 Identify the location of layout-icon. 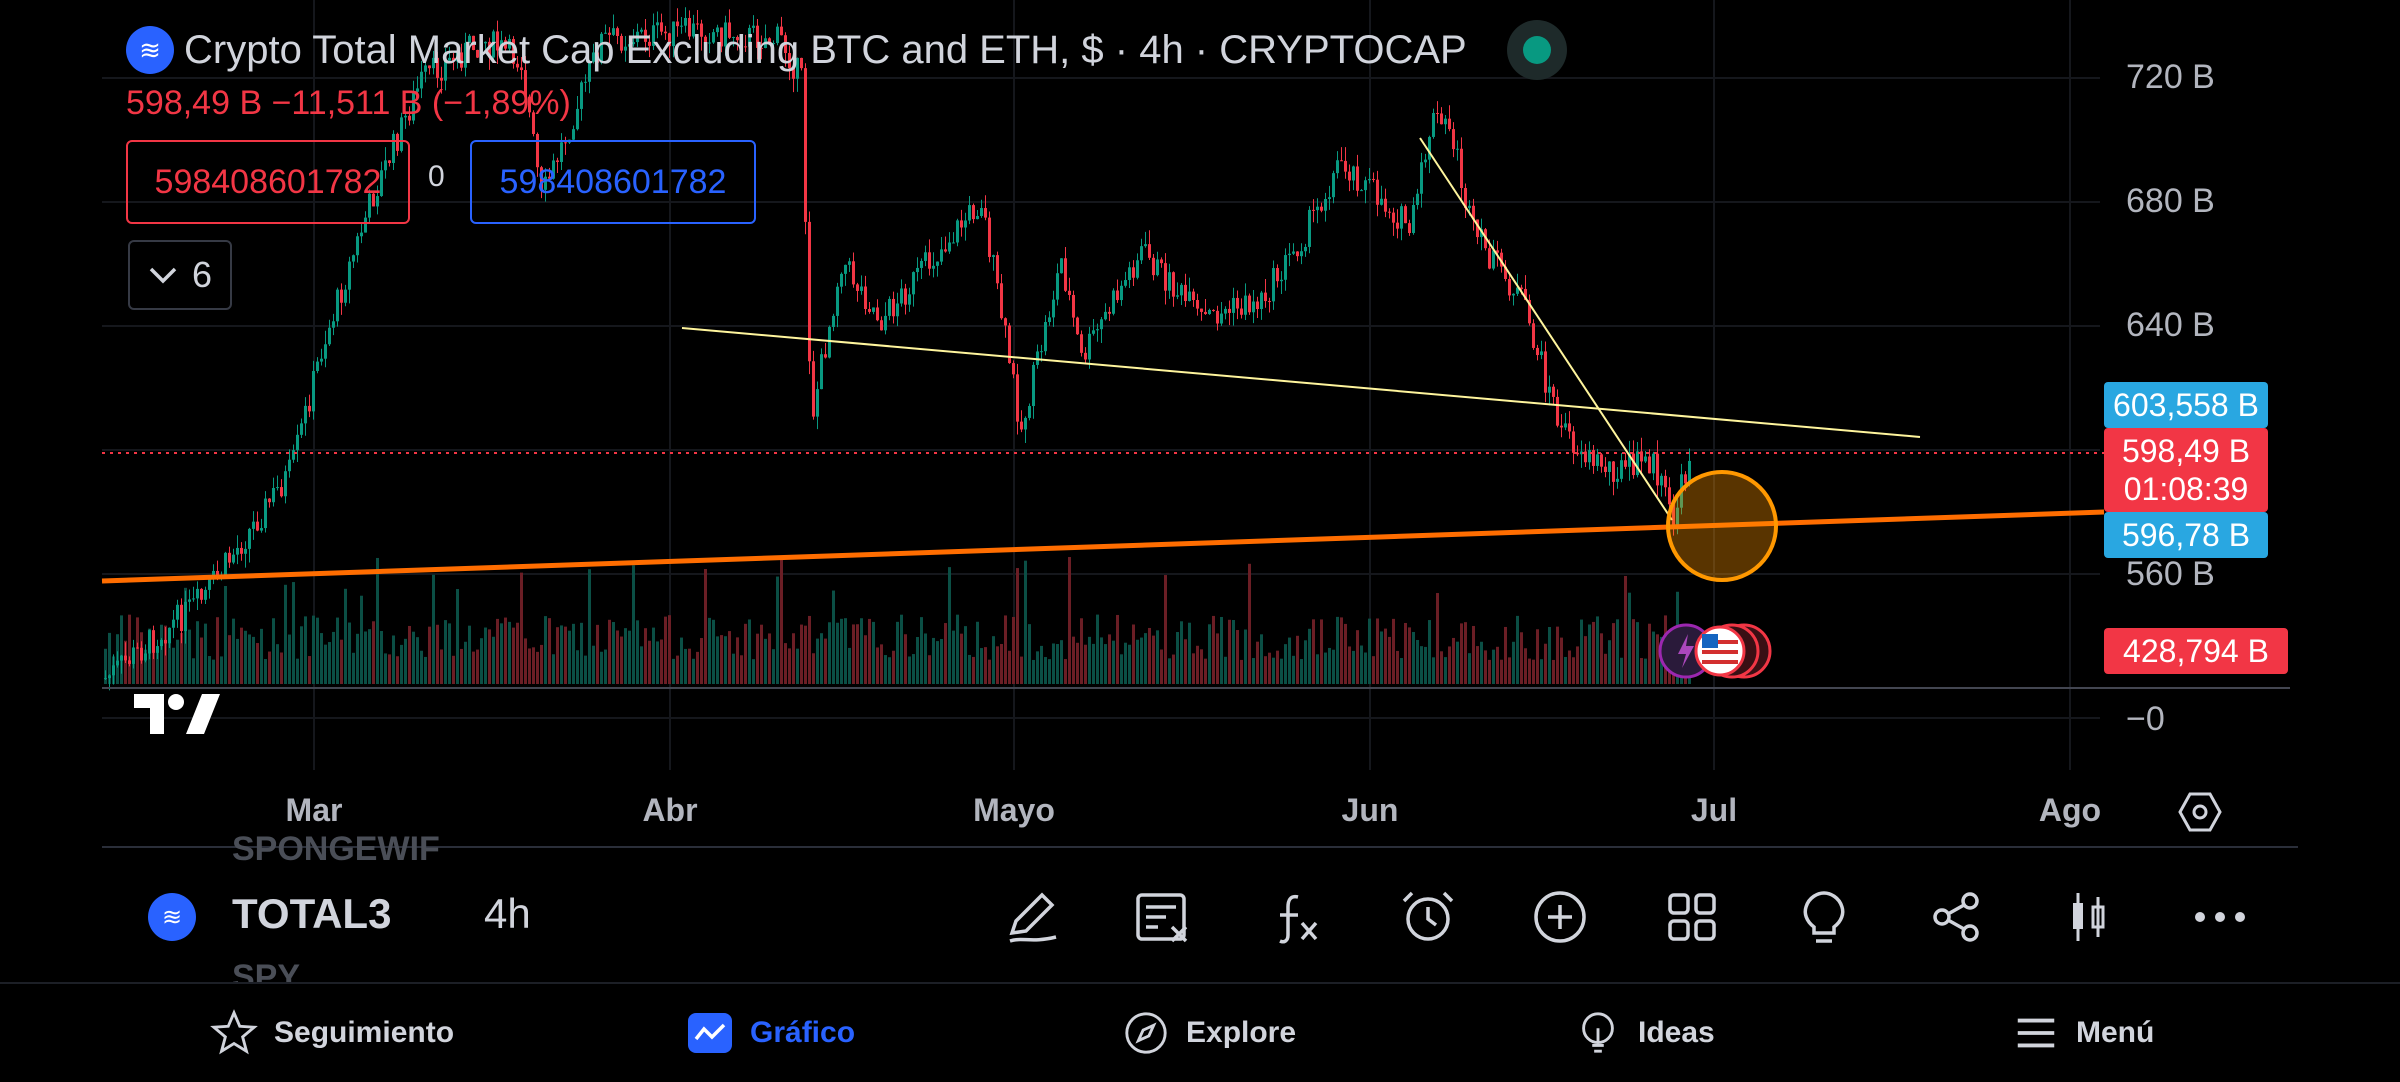
(1692, 917).